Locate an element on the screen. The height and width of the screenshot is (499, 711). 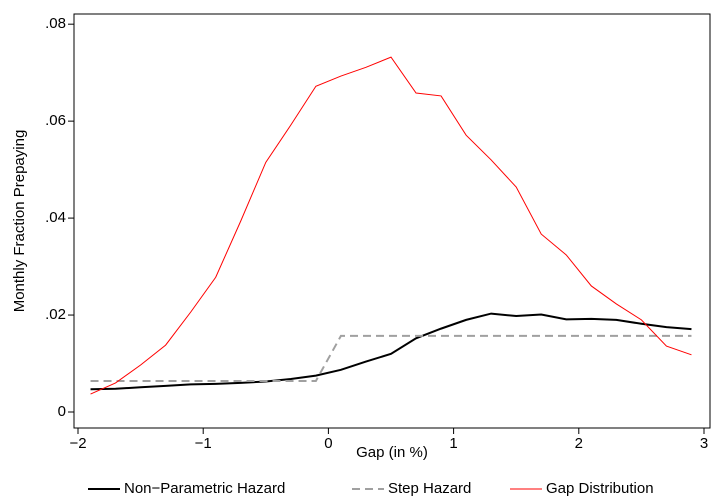
y-tick-label: 0 is located at coordinates (62, 411).